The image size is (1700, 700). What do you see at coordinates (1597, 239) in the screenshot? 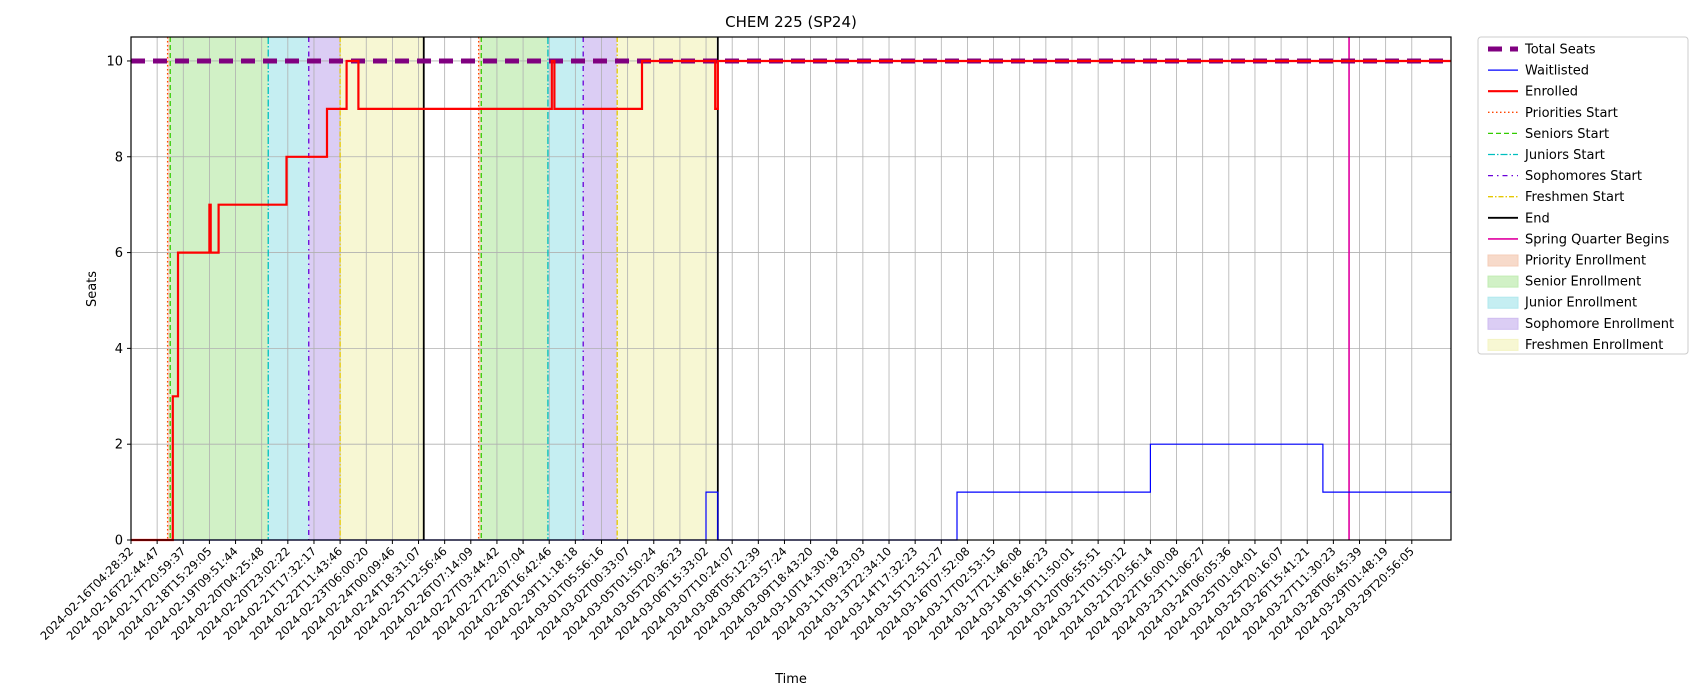
I see `legend-label: Spring Quarter Begins` at bounding box center [1597, 239].